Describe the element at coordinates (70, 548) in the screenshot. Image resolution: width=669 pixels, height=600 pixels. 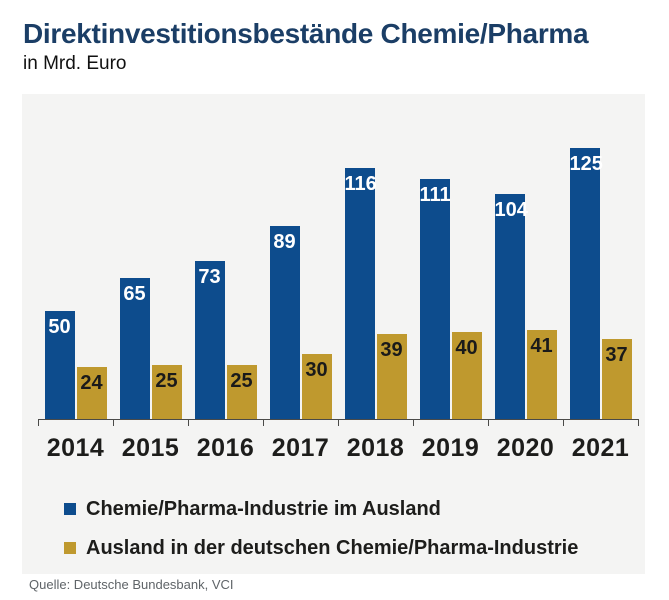
I see `legend-marker-gold-icon` at that location.